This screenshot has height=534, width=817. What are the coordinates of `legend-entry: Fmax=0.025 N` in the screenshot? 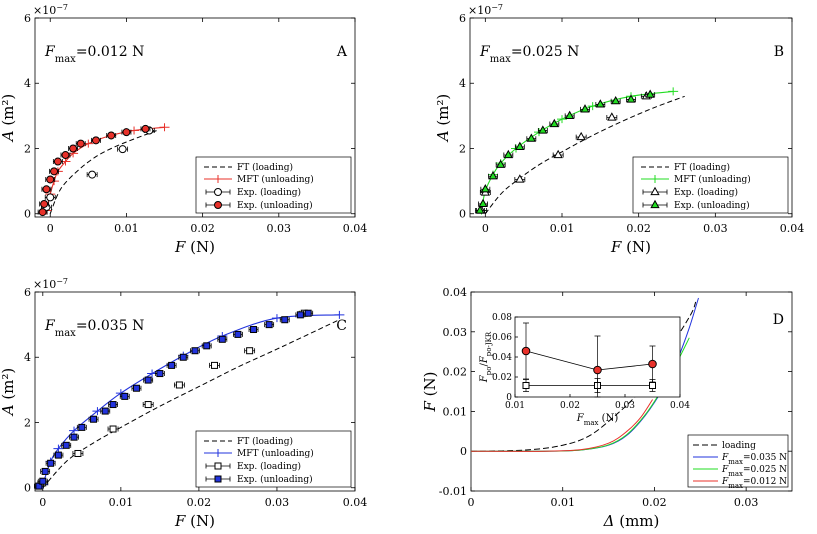 It's located at (754, 471).